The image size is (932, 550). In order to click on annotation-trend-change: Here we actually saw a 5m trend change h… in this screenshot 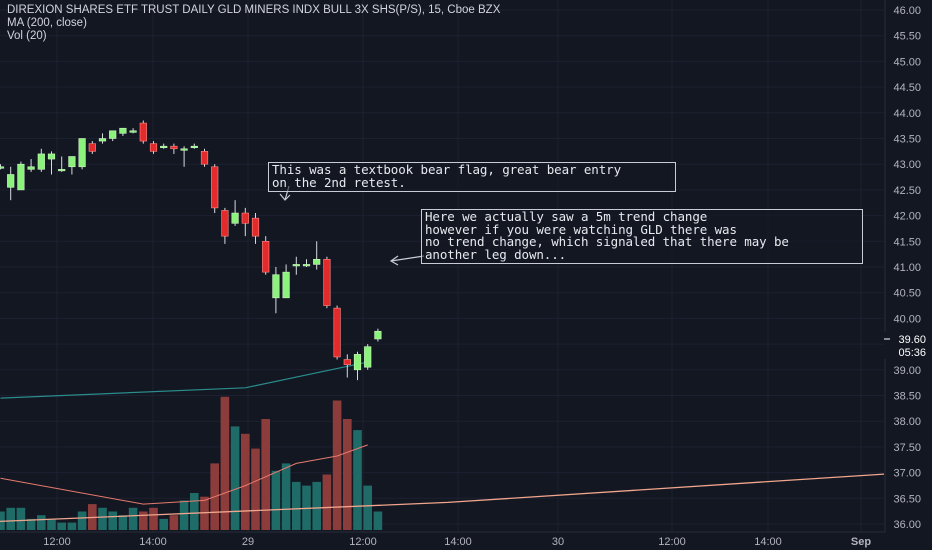, I will do `click(642, 236)`.